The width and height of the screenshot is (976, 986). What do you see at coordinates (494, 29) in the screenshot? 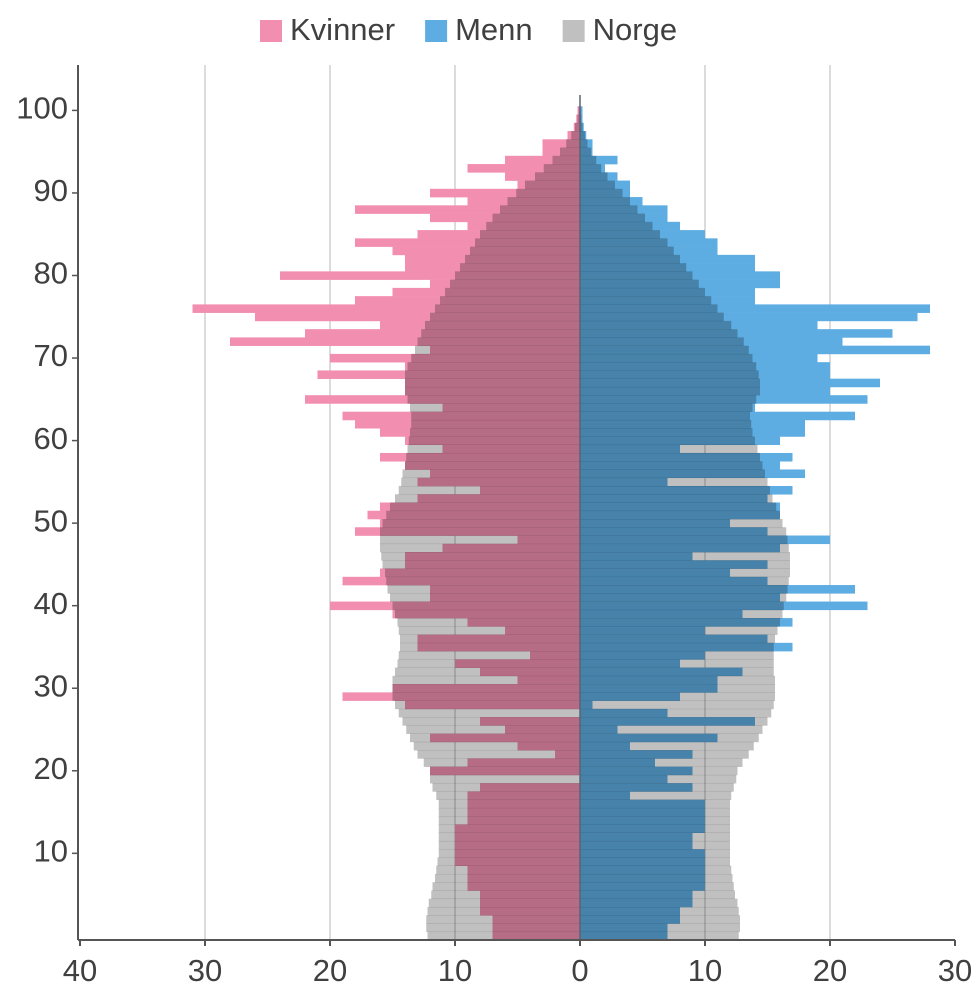
I see `legend-label: Menn` at bounding box center [494, 29].